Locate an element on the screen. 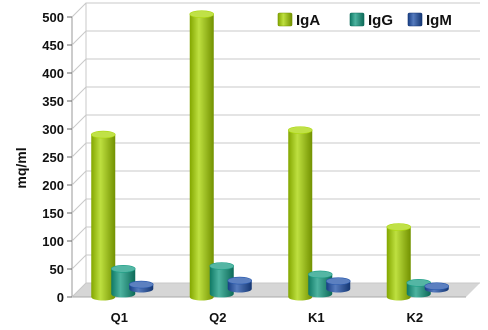  y-tick-label: 200 is located at coordinates (53, 185).